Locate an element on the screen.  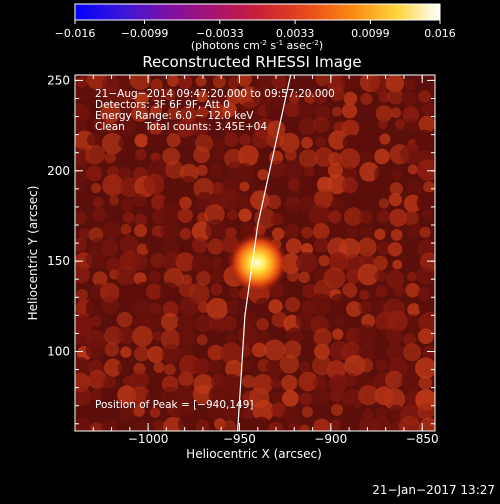
peak-position-label: Position of Peak = [−940,149] is located at coordinates (174, 405).